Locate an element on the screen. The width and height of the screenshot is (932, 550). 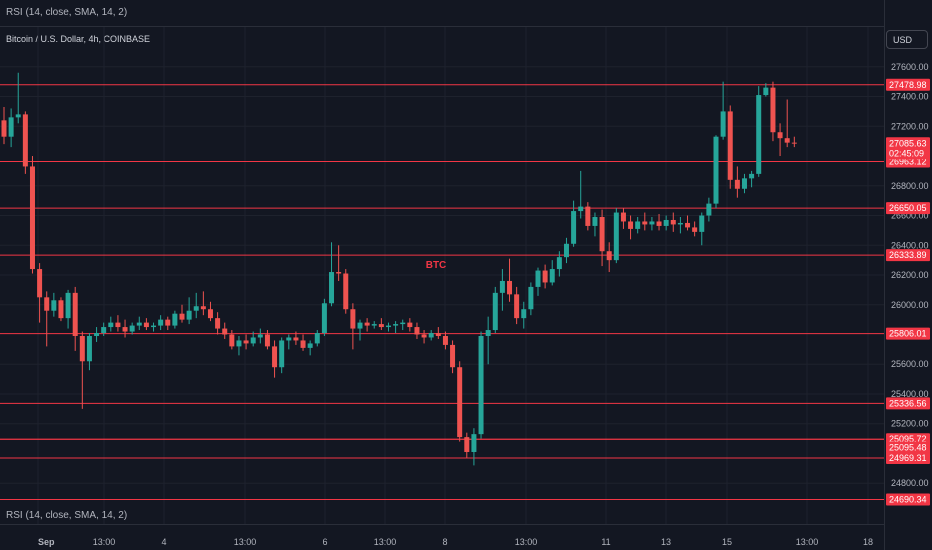
pane-separator is located at coordinates (442, 26).